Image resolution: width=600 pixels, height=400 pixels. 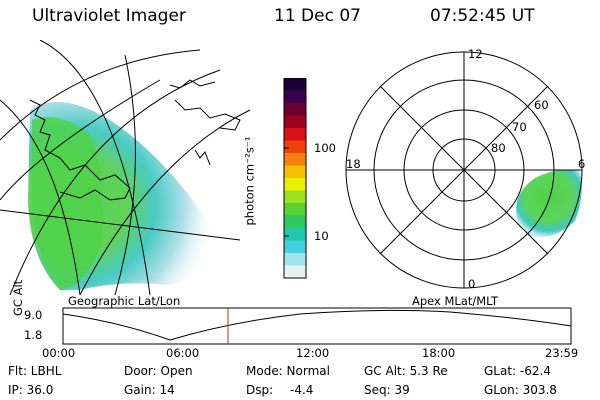 I want to click on filter-label: Flt: LBHL, so click(x=35, y=371).